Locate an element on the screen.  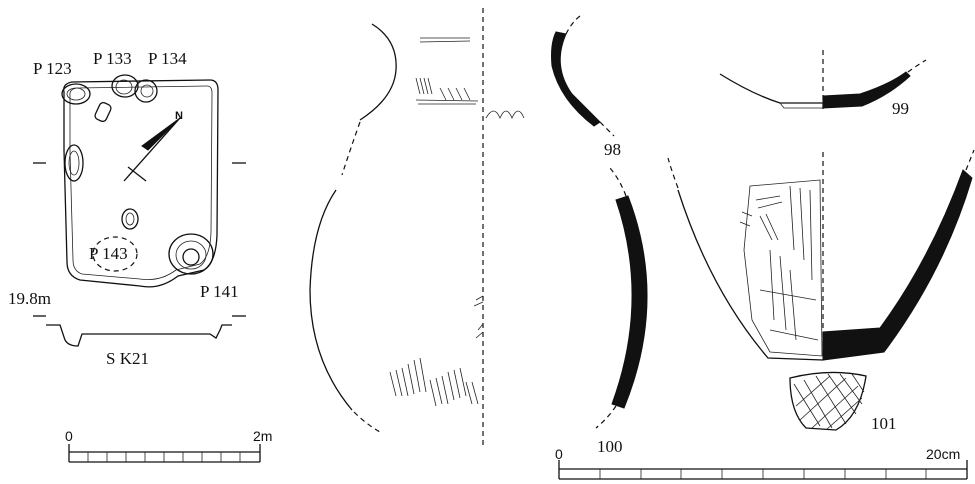
pottery-scale-start: 0 is located at coordinates (559, 454).